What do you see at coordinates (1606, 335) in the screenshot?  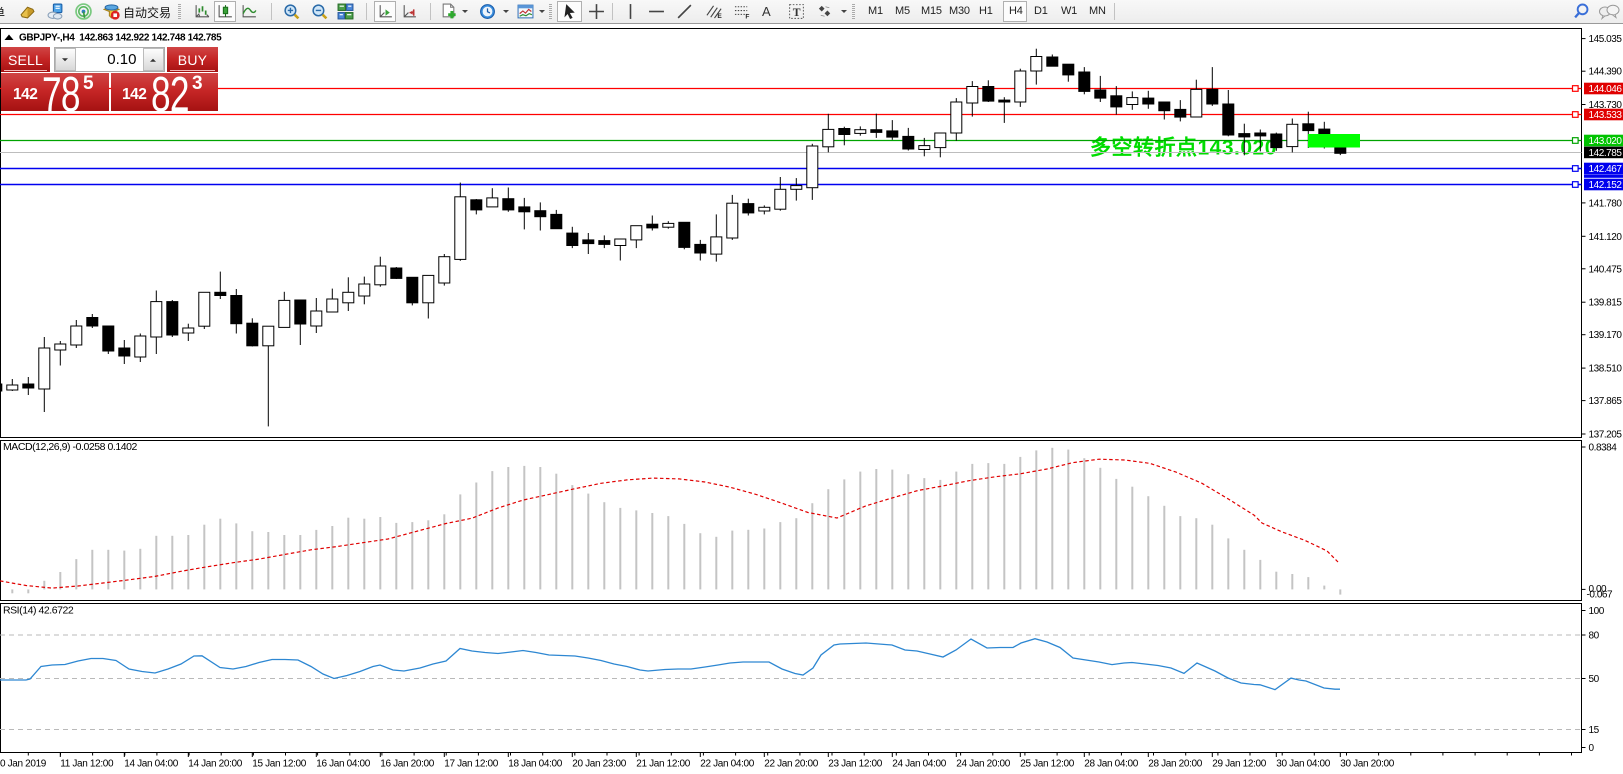 I see `svg-text: 139.170` at bounding box center [1606, 335].